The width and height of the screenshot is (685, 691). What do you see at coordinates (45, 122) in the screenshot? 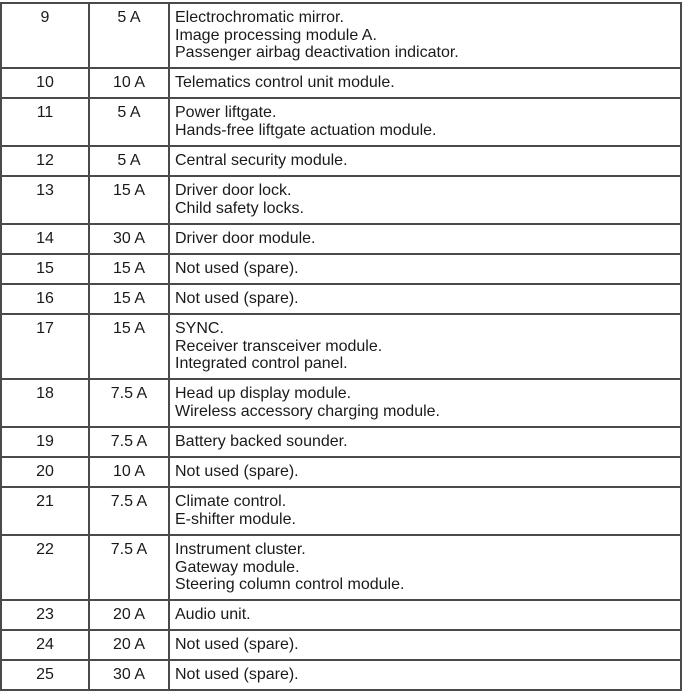
I see `fuse-number-cell: 11` at bounding box center [45, 122].